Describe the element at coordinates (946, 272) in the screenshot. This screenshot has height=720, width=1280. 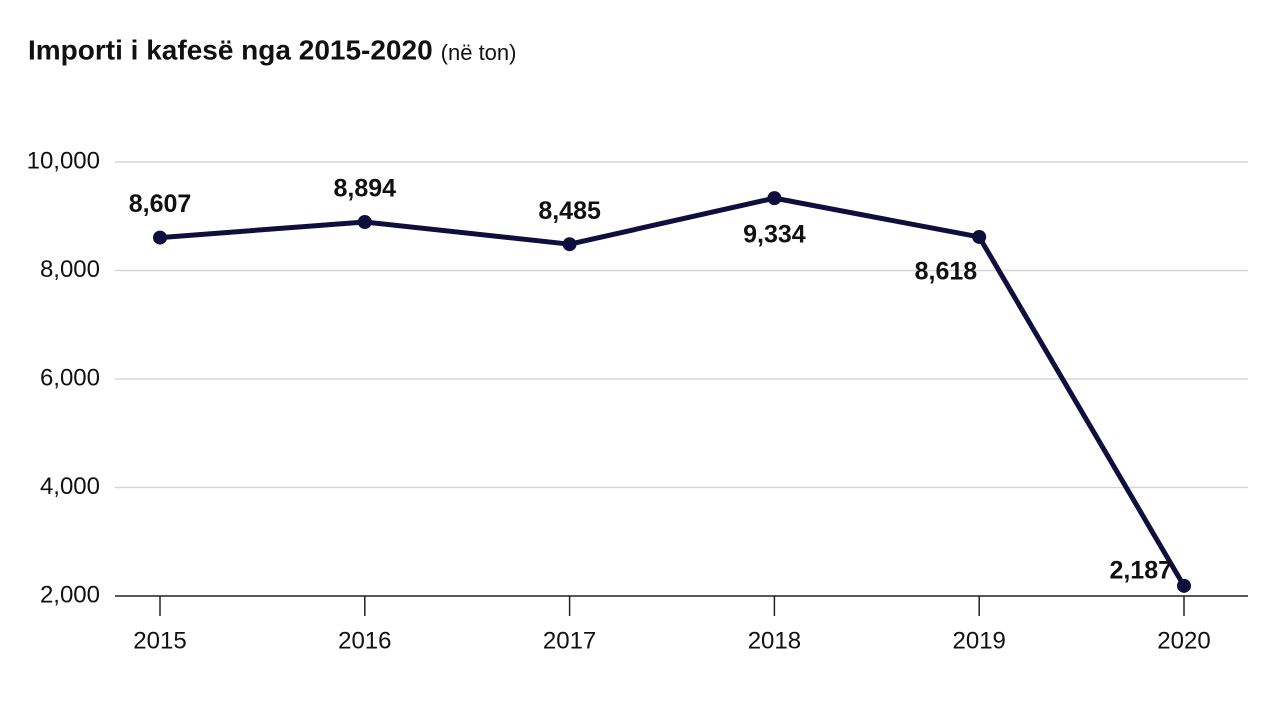
I see `data-label: 8,618` at that location.